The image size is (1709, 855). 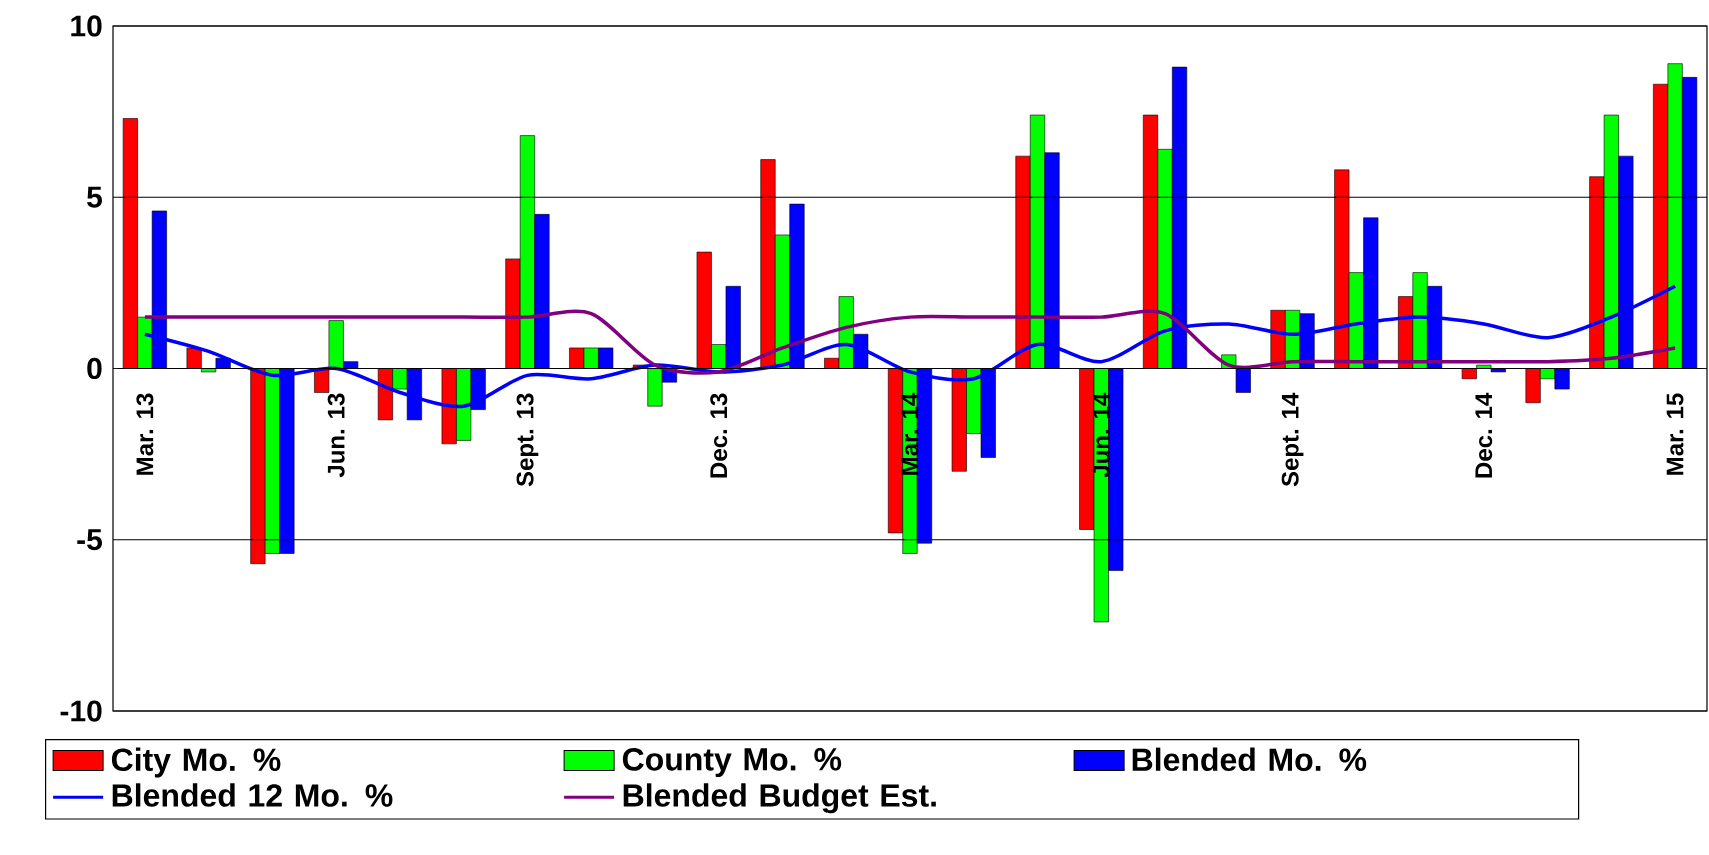 What do you see at coordinates (94, 197) in the screenshot?
I see `y-tick-label: 5` at bounding box center [94, 197].